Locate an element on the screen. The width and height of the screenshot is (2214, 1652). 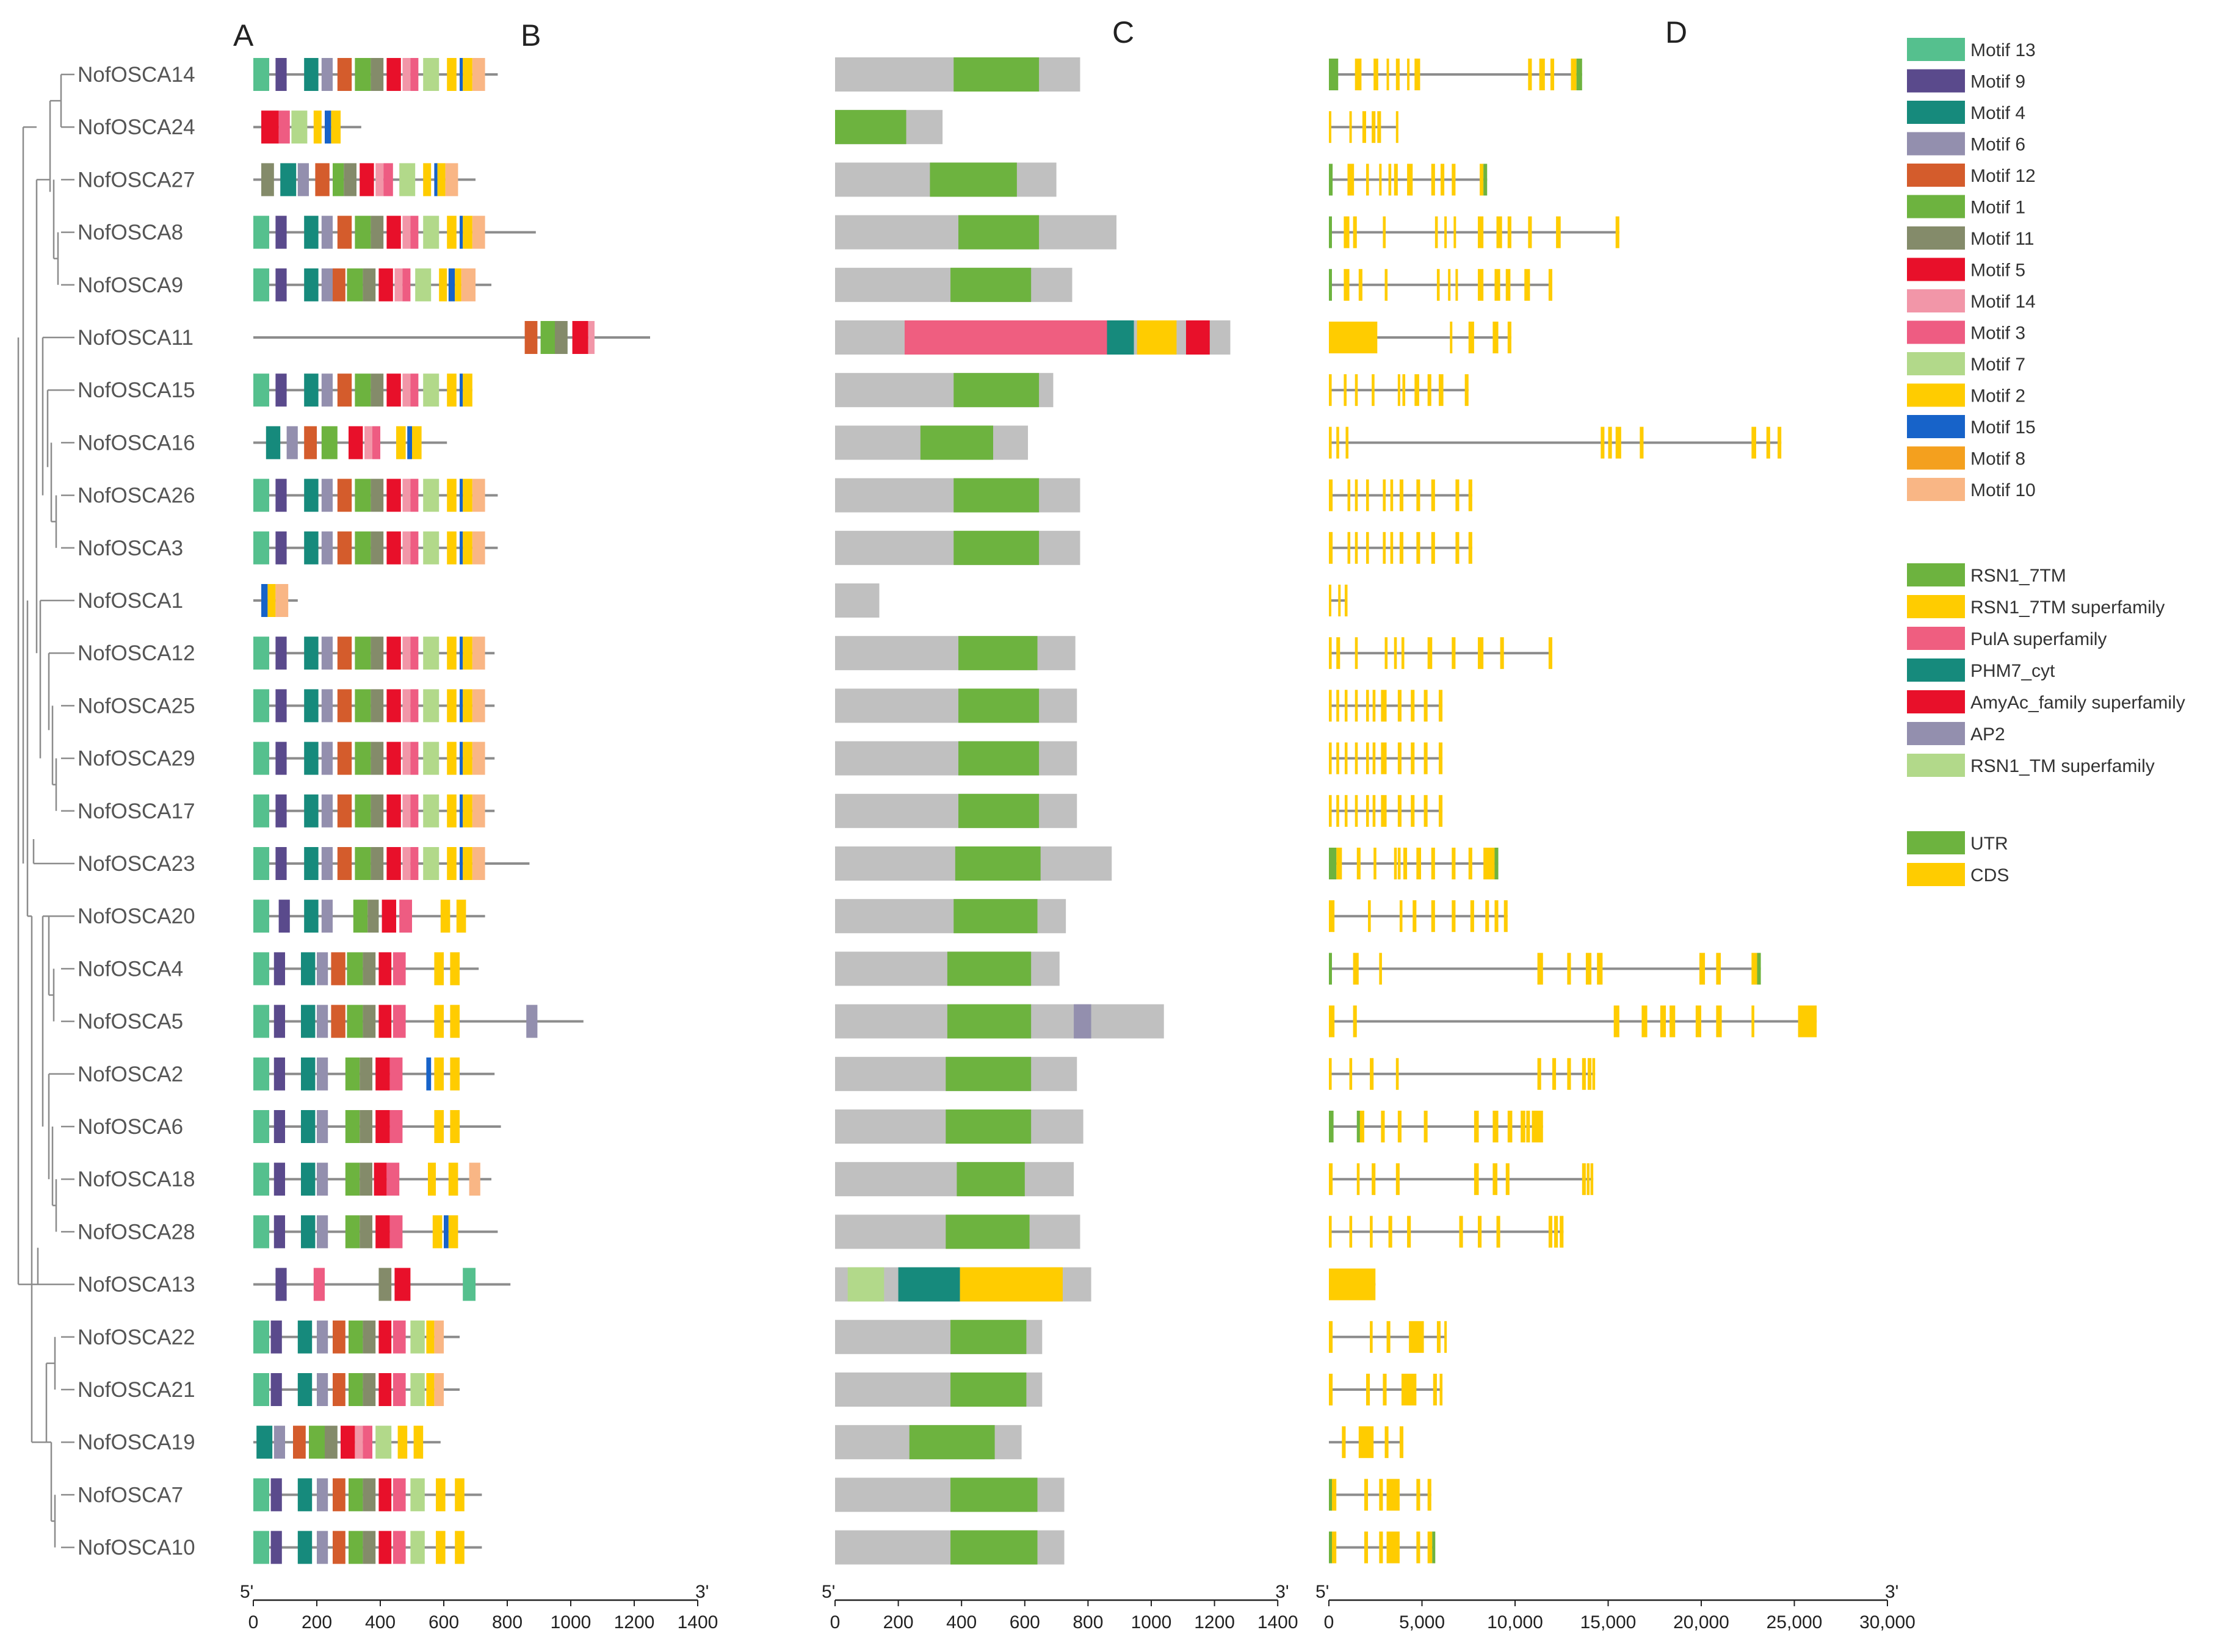
tick-label: 25,000 is located at coordinates (1795, 1622).